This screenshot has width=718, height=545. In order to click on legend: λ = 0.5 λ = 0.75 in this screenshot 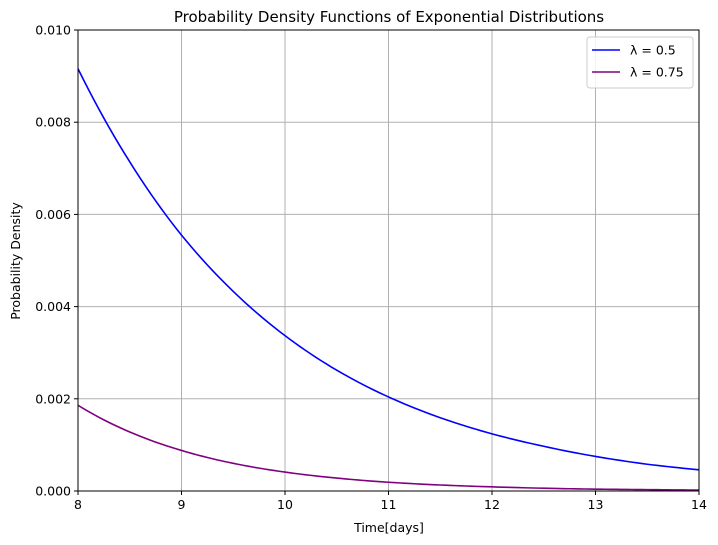, I will do `click(640, 62)`.